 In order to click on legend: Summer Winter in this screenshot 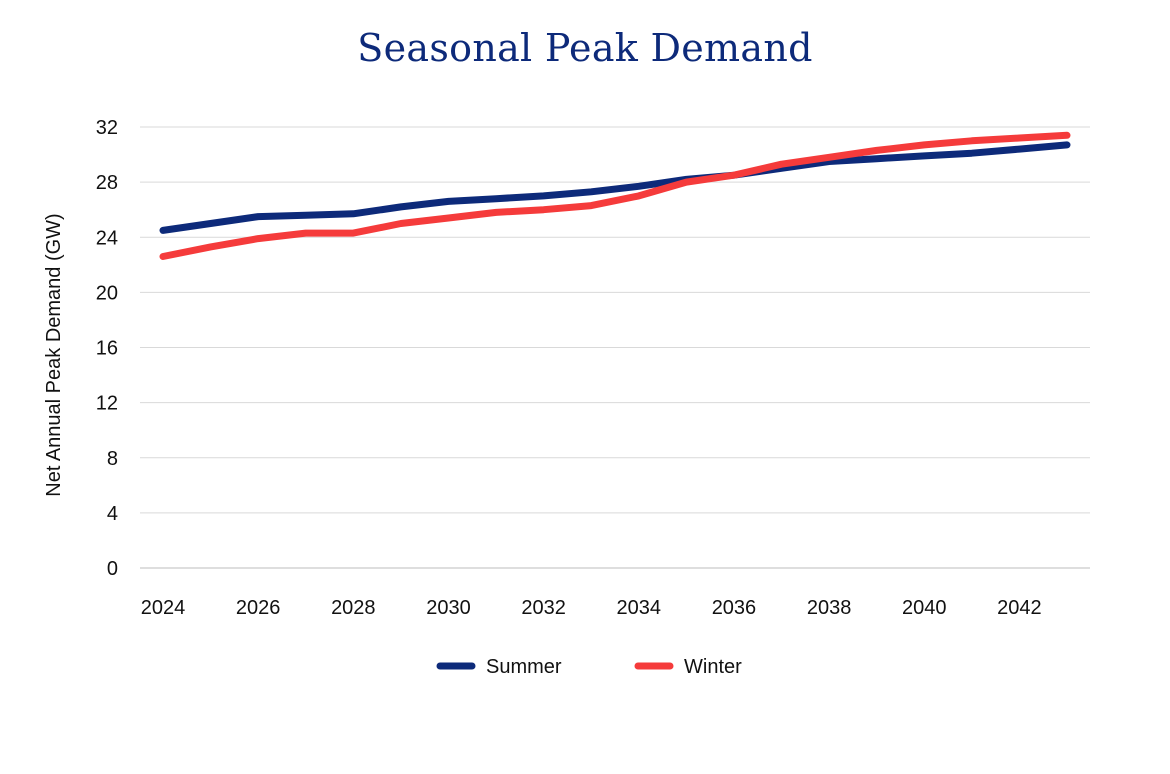, I will do `click(589, 667)`.